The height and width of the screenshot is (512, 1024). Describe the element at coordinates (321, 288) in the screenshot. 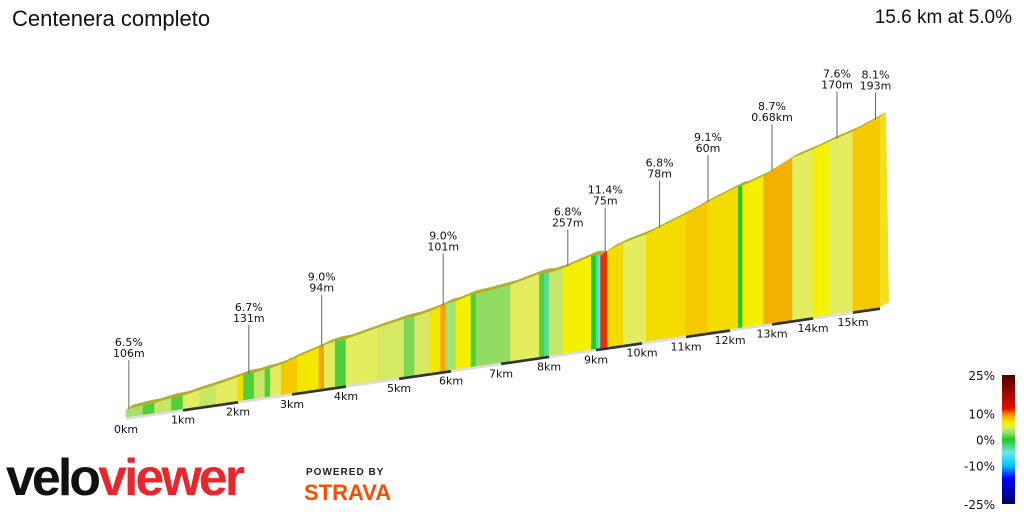

I see `annotation-length: 94m` at that location.